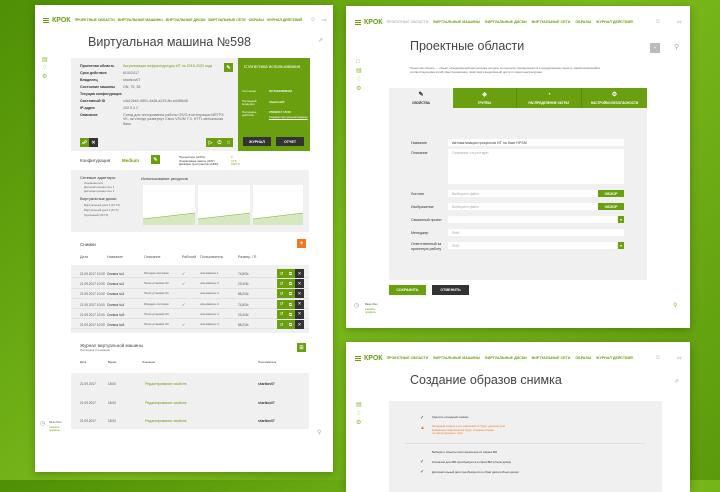 Image resolution: width=720 pixels, height=492 pixels. I want to click on col-header: Рабочий, so click(189, 257).